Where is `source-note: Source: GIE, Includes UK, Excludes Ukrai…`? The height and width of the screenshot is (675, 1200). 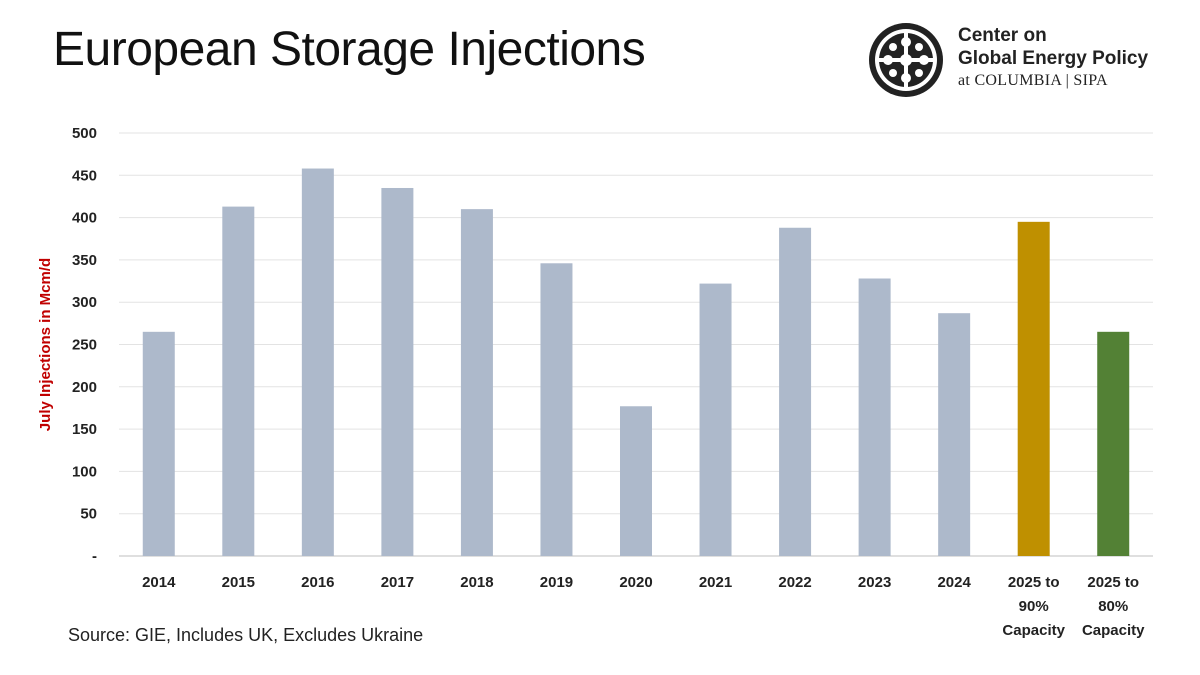
source-note: Source: GIE, Includes UK, Excludes Ukrai… is located at coordinates (246, 635).